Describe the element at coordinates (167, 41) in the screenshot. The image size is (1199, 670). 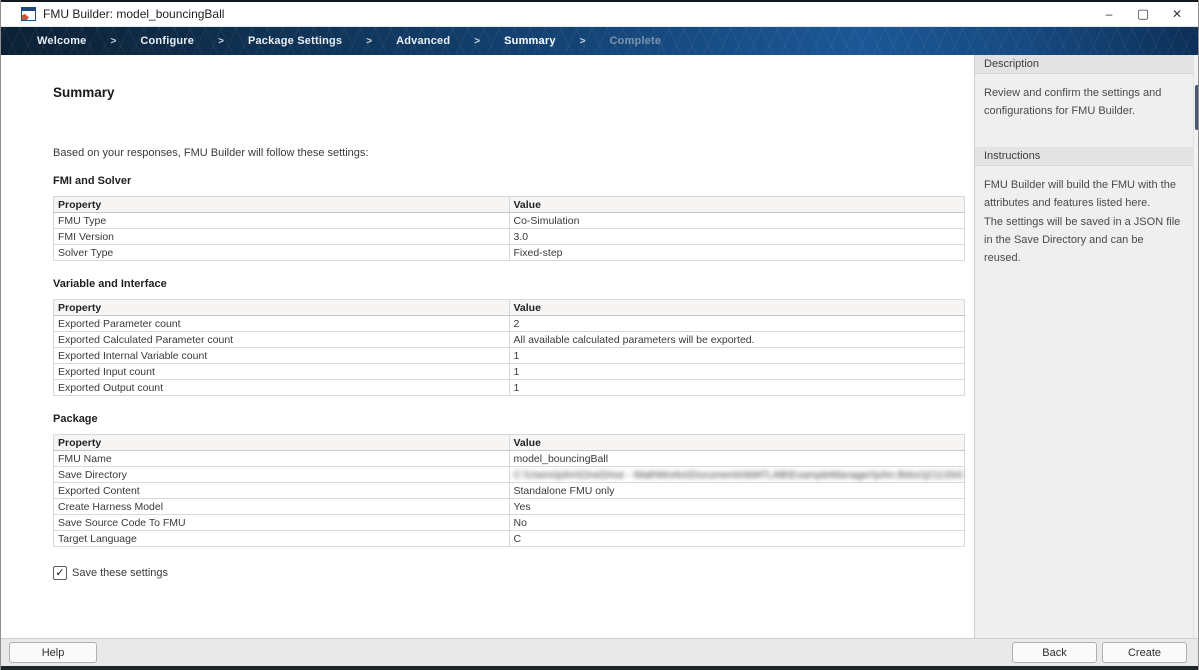
I see `breadcrumb-step-configure: Configure` at that location.